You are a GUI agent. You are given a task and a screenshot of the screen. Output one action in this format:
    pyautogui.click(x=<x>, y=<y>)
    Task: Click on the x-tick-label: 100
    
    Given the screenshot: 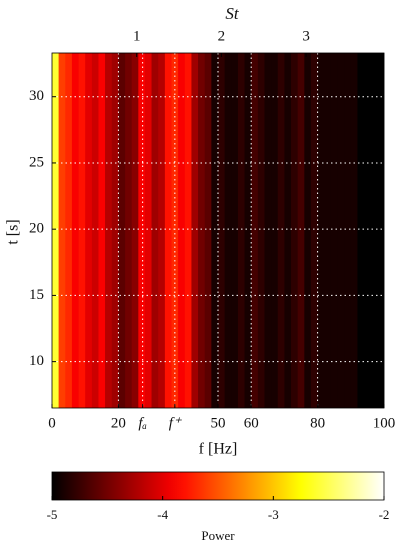 What is the action you would take?
    pyautogui.click(x=384, y=423)
    